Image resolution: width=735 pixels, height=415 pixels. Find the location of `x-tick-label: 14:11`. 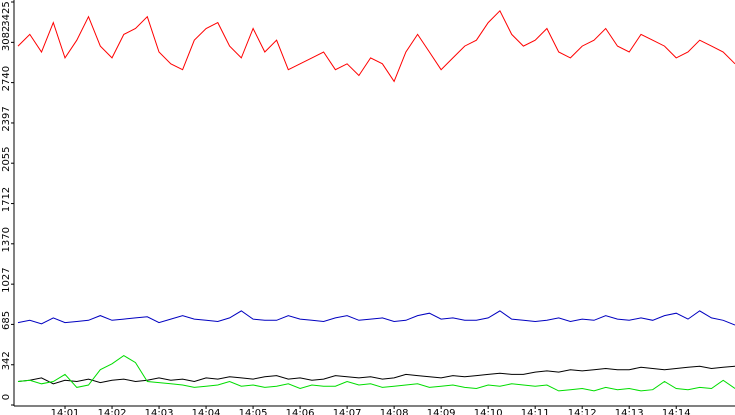

x-tick-label: 14:11 is located at coordinates (535, 411).